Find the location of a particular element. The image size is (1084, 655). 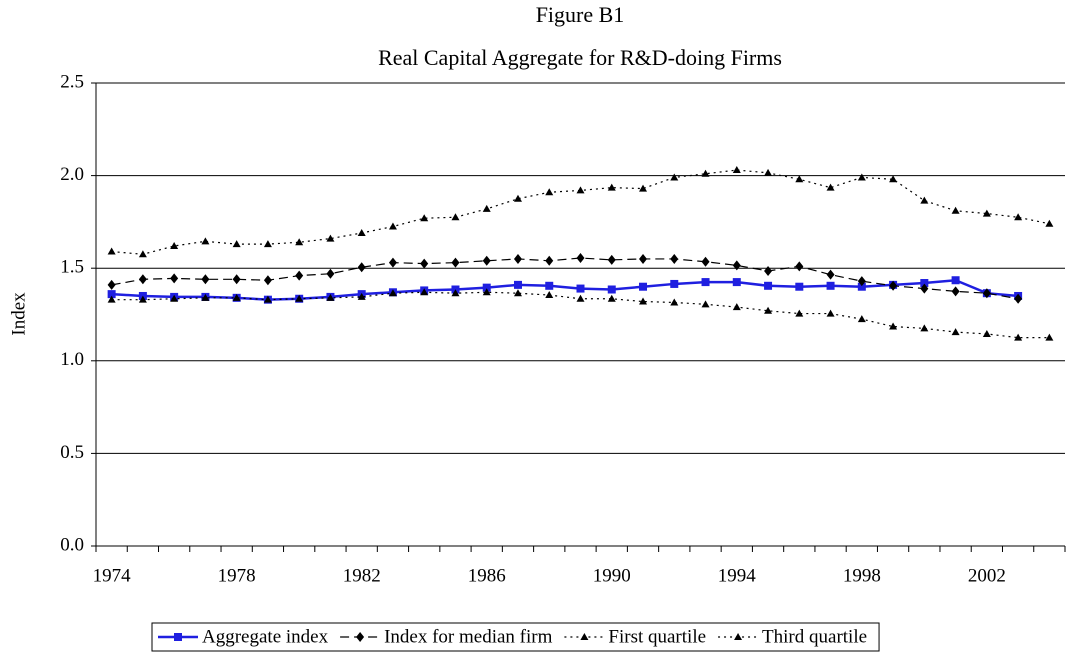

x-tick-label: 1974 is located at coordinates (112, 575).